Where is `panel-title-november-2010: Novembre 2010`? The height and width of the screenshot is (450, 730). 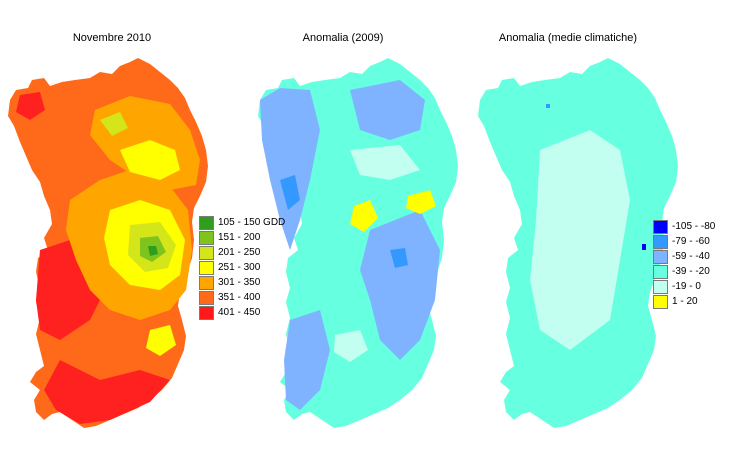 panel-title-november-2010: Novembre 2010 is located at coordinates (112, 38).